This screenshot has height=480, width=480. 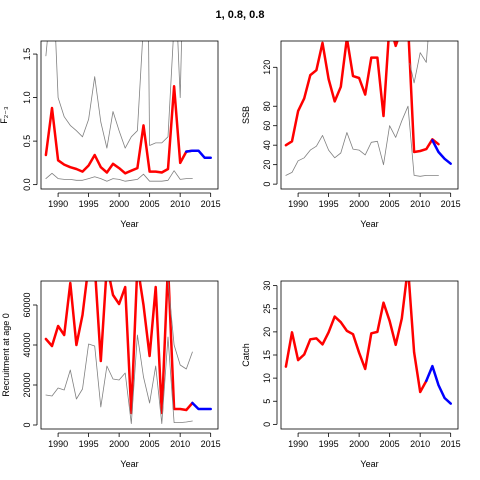 I want to click on y-tick-label: 1.0, so click(x=27, y=97).